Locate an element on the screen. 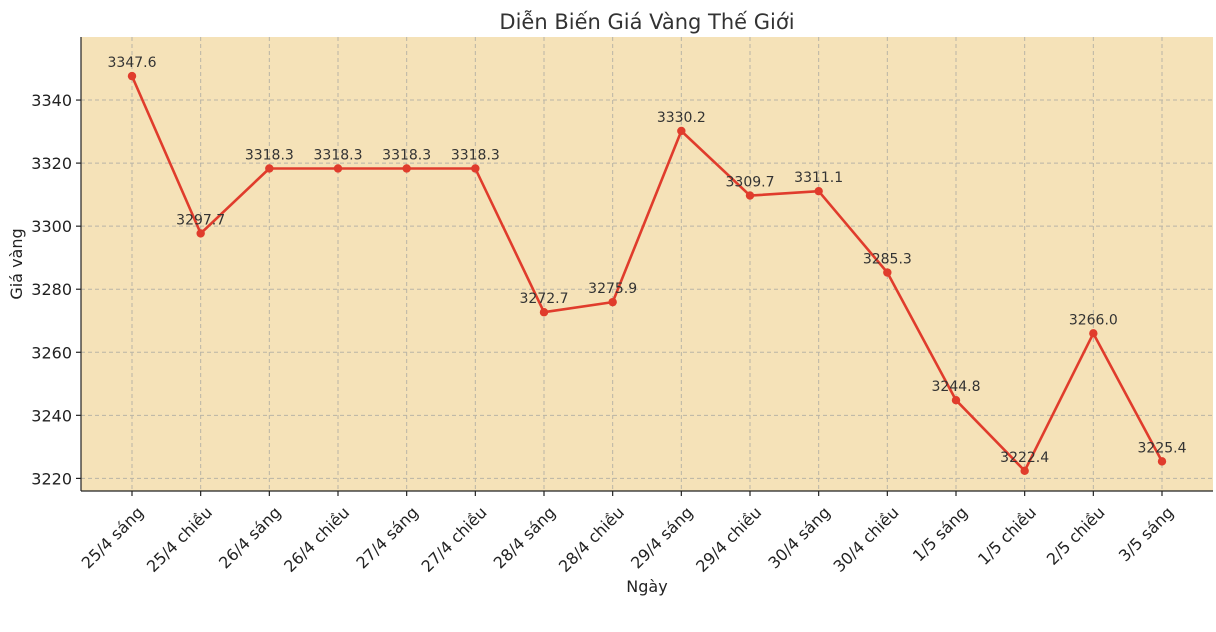  x-tick-label: 1/5 sáng is located at coordinates (940, 534).